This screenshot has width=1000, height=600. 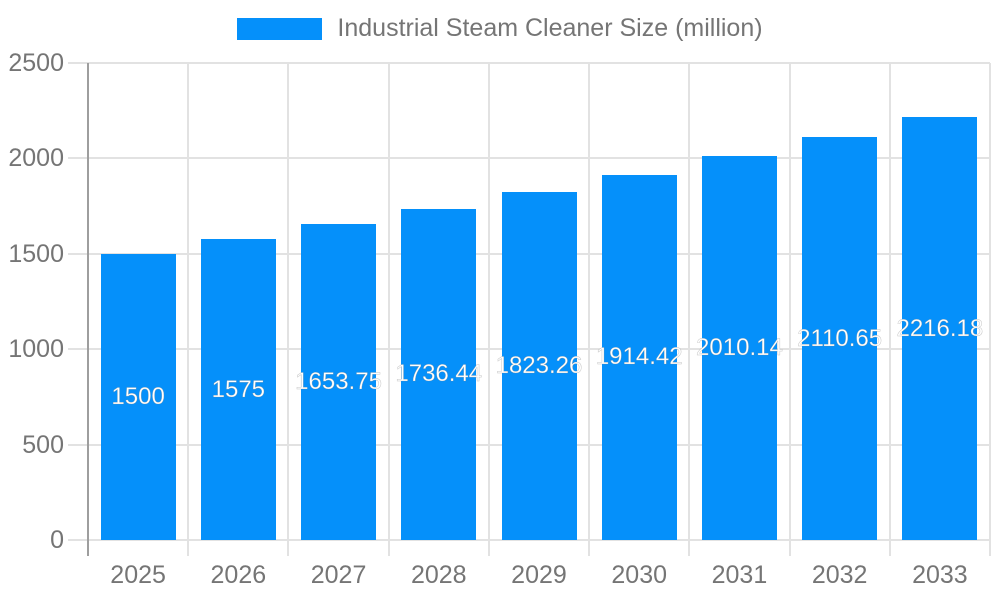 What do you see at coordinates (57, 540) in the screenshot?
I see `y-tick-label: 0` at bounding box center [57, 540].